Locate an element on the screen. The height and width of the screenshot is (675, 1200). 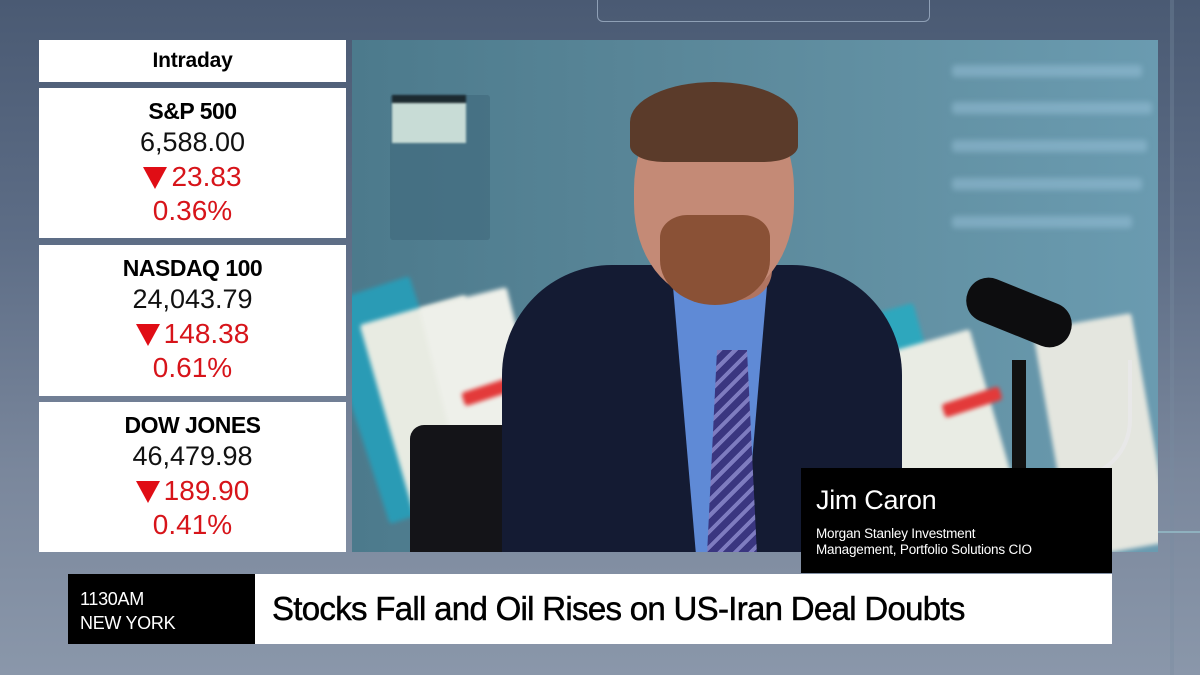
index-value: 6,588.00 is located at coordinates (192, 142).